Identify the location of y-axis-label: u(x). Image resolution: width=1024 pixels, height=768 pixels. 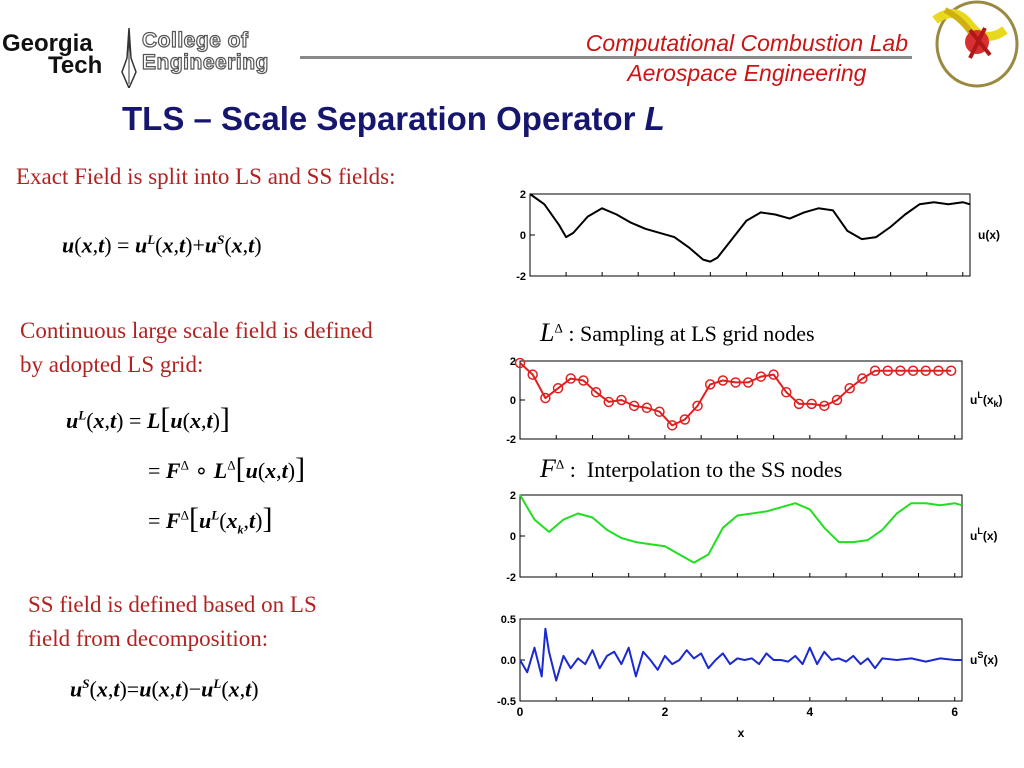
(989, 235).